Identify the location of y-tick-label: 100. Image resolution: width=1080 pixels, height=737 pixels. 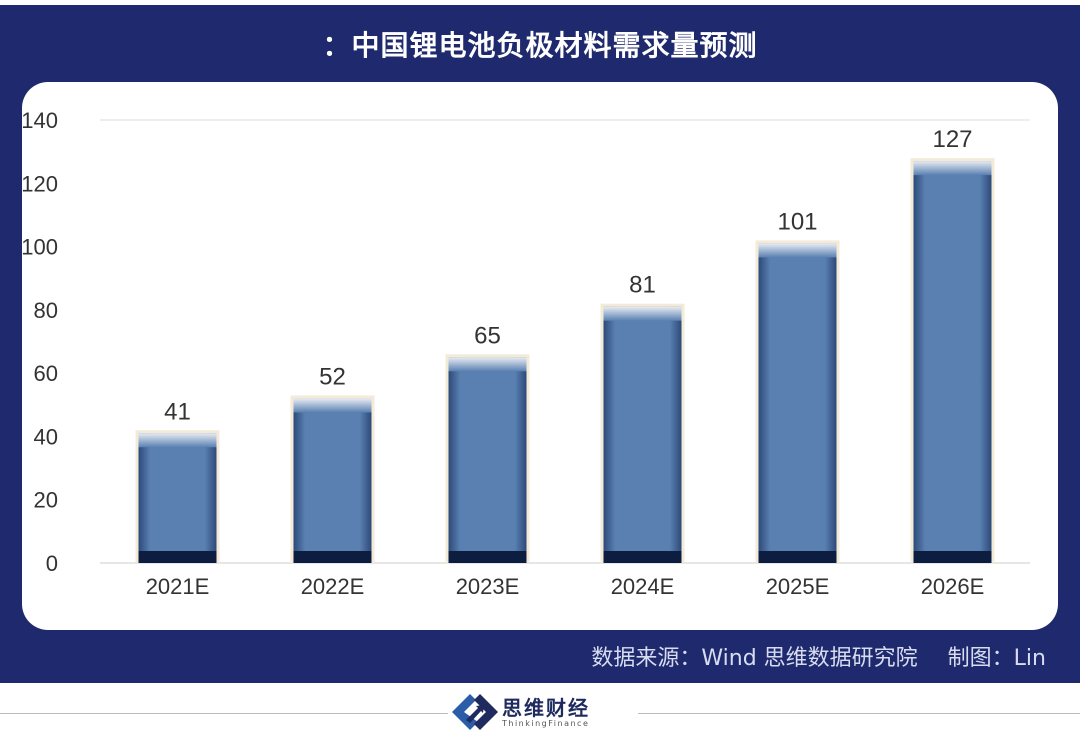
(40, 247).